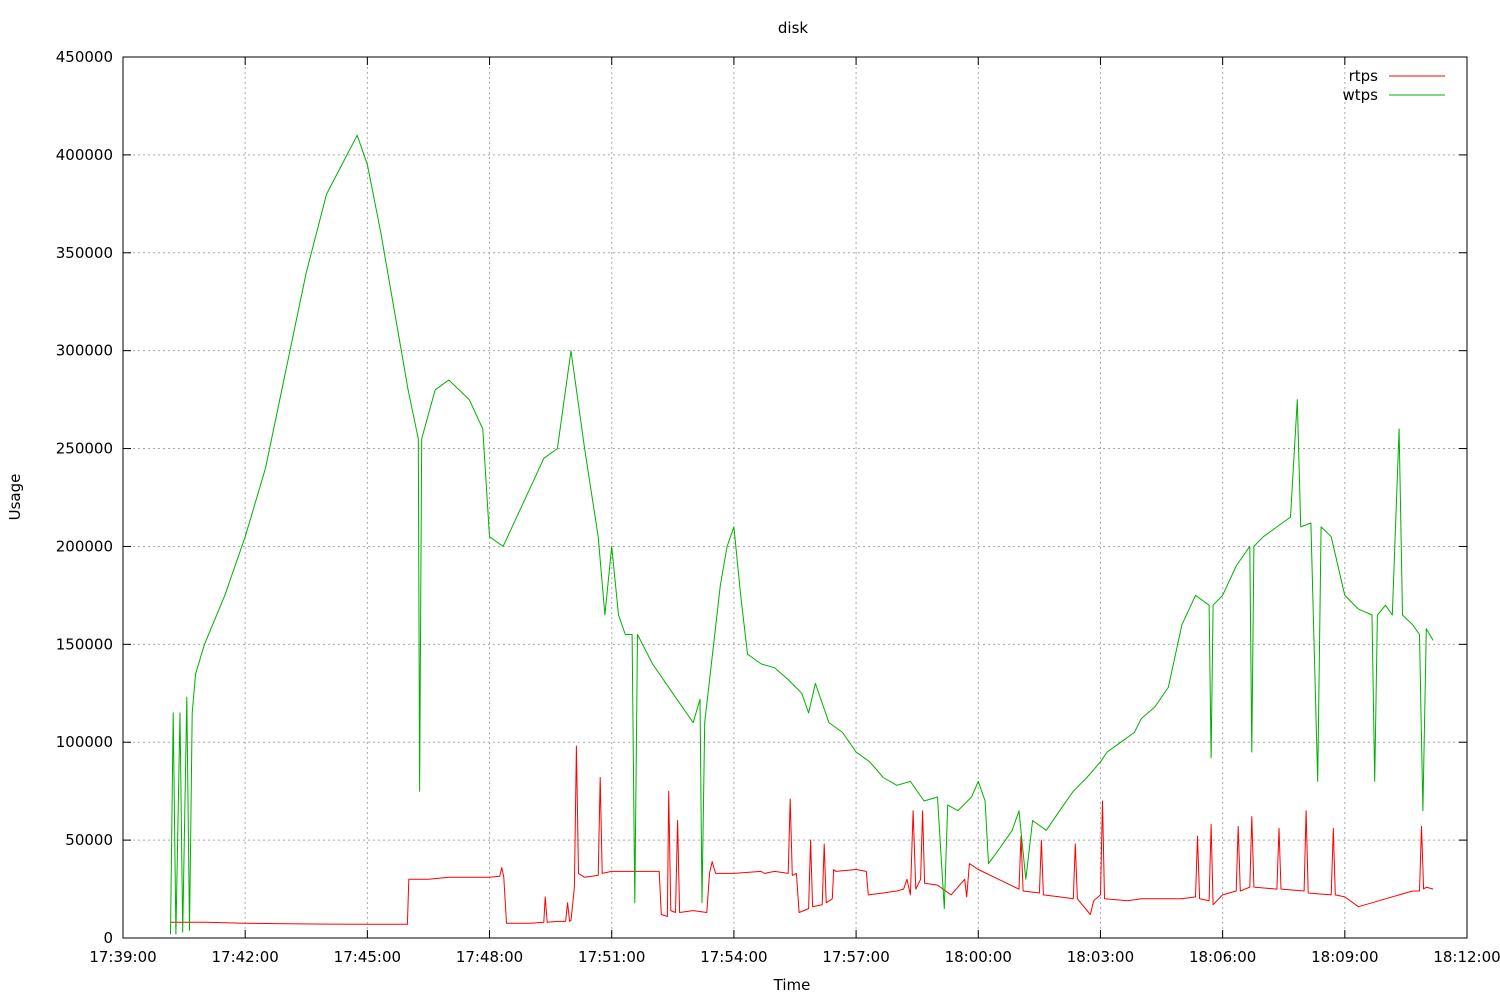 This screenshot has height=1005, width=1500. Describe the element at coordinates (84, 546) in the screenshot. I see `y-tick-label: 200000` at that location.